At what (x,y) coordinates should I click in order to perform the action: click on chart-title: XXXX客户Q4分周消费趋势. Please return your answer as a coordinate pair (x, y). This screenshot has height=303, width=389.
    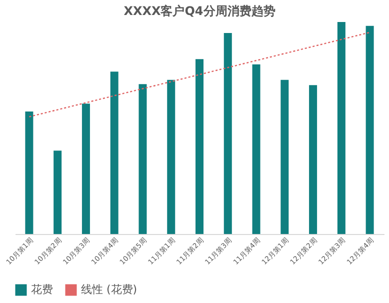
    Looking at the image, I should click on (200, 11).